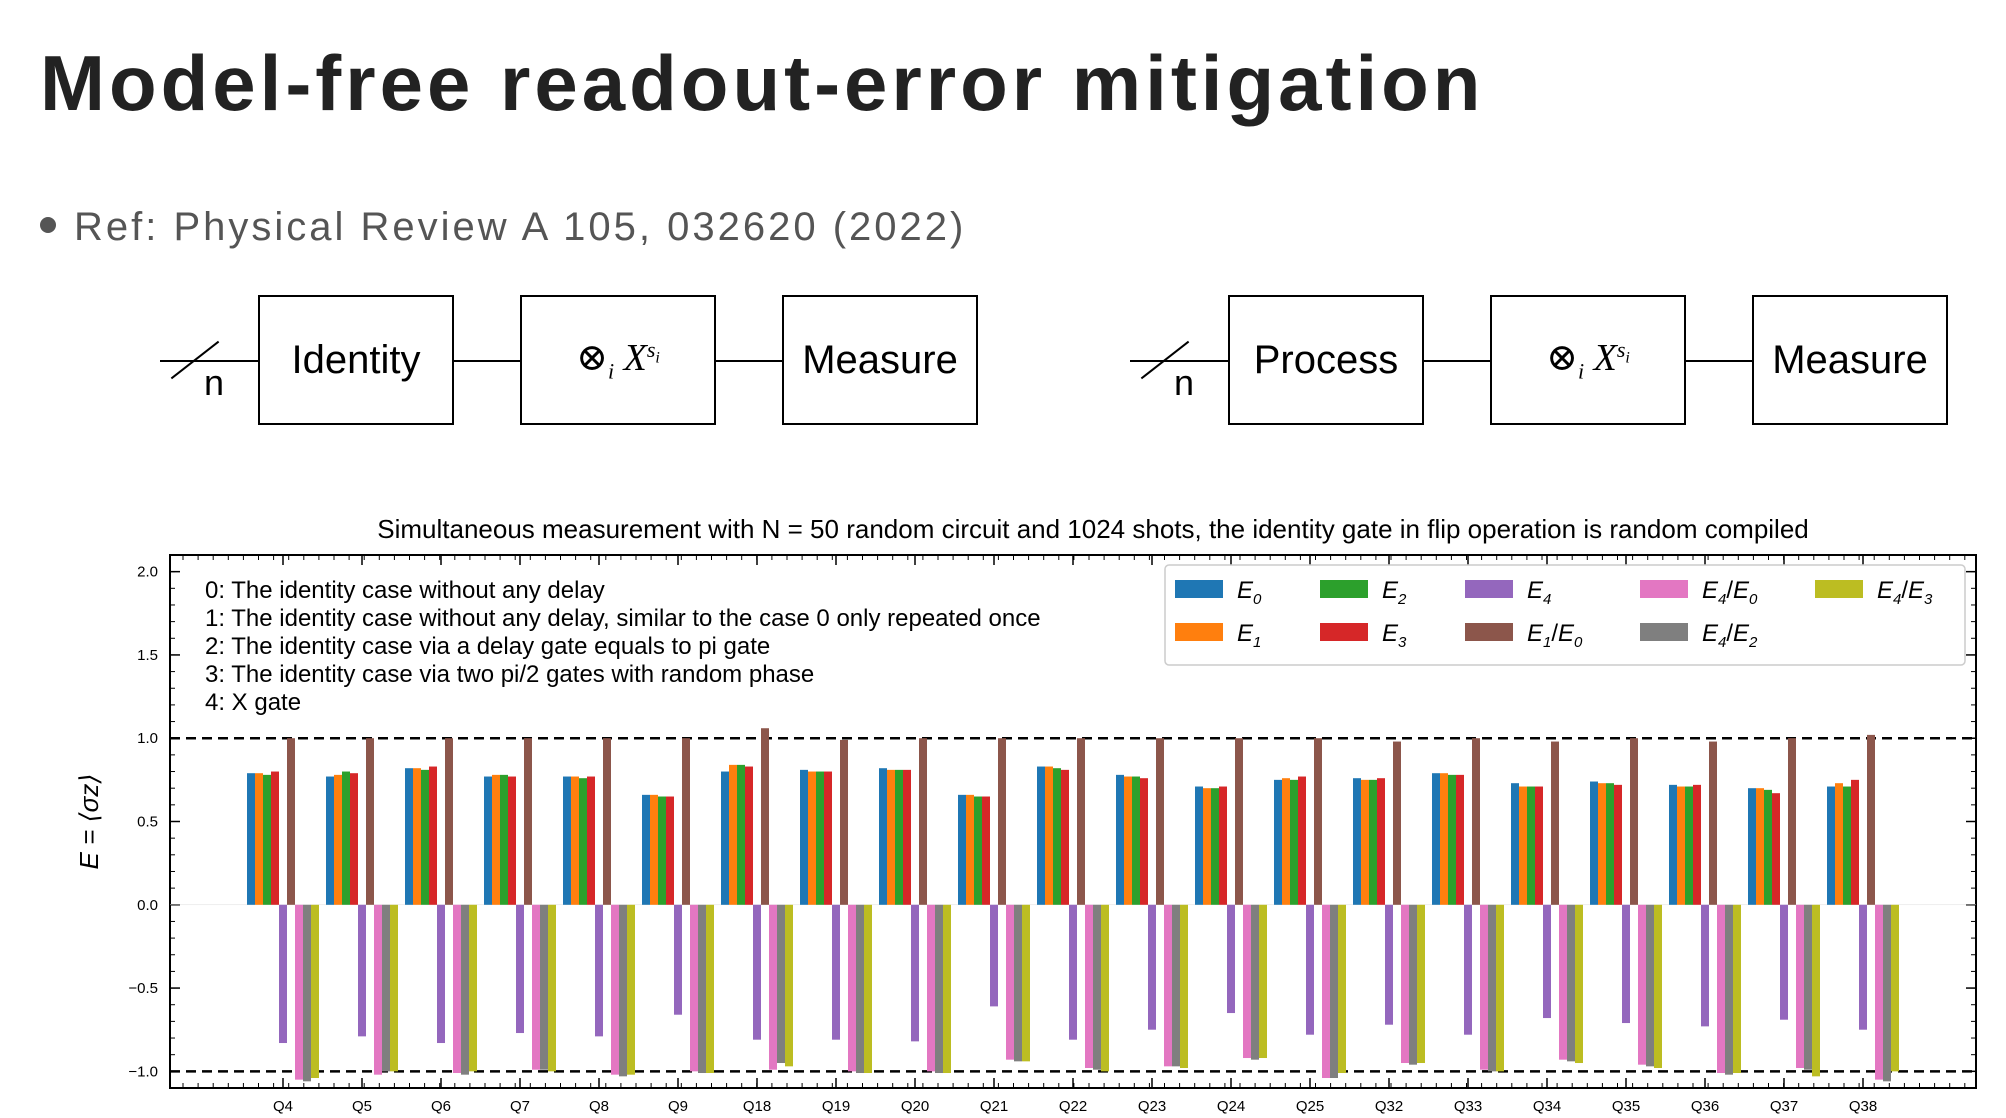 The height and width of the screenshot is (1118, 2006). Describe the element at coordinates (1863, 1106) in the screenshot. I see `x-tick-label: Q38` at that location.